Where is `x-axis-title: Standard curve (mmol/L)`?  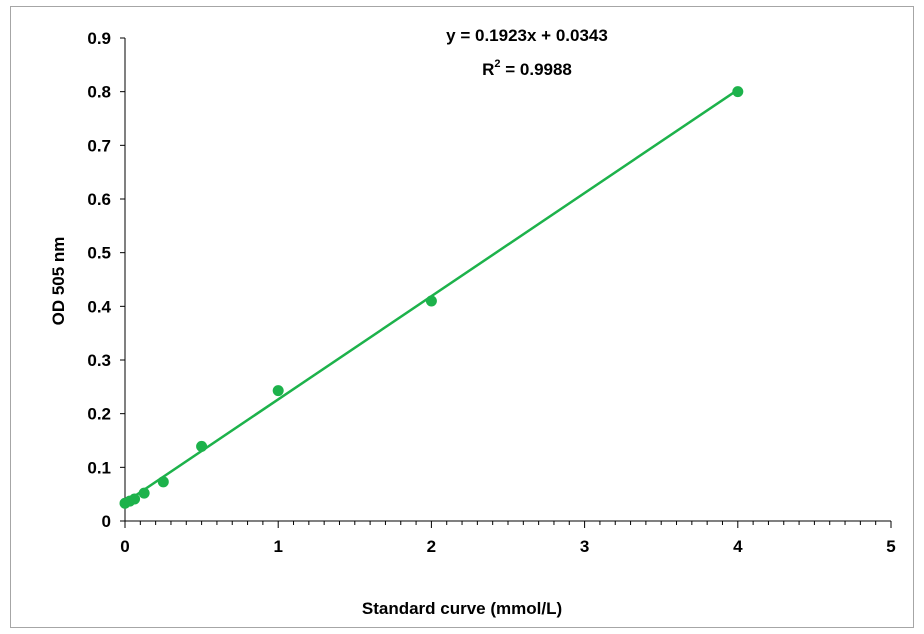
x-axis-title: Standard curve (mmol/L) is located at coordinates (462, 608).